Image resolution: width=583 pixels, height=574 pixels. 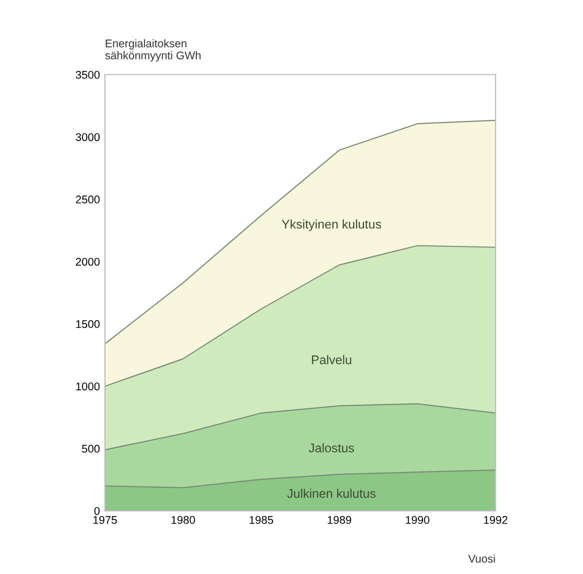 What do you see at coordinates (183, 520) in the screenshot?
I see `x-tick-label: 1980` at bounding box center [183, 520].